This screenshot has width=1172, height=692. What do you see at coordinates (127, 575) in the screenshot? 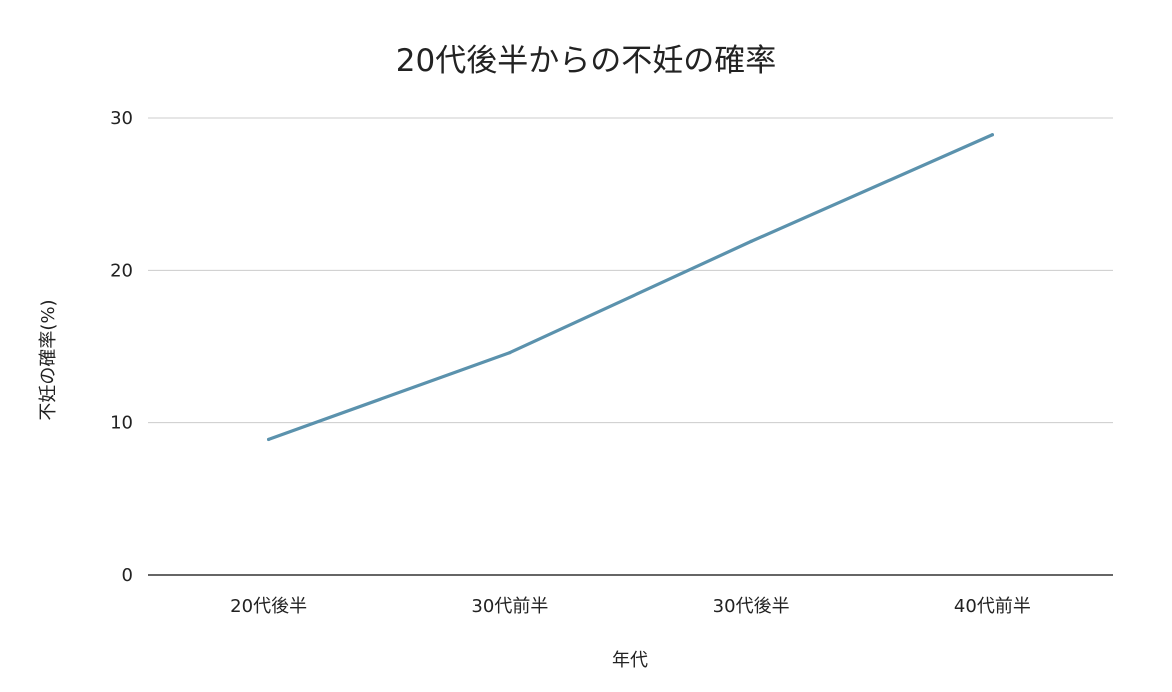
I see `y-tick-label: 0` at bounding box center [127, 575].